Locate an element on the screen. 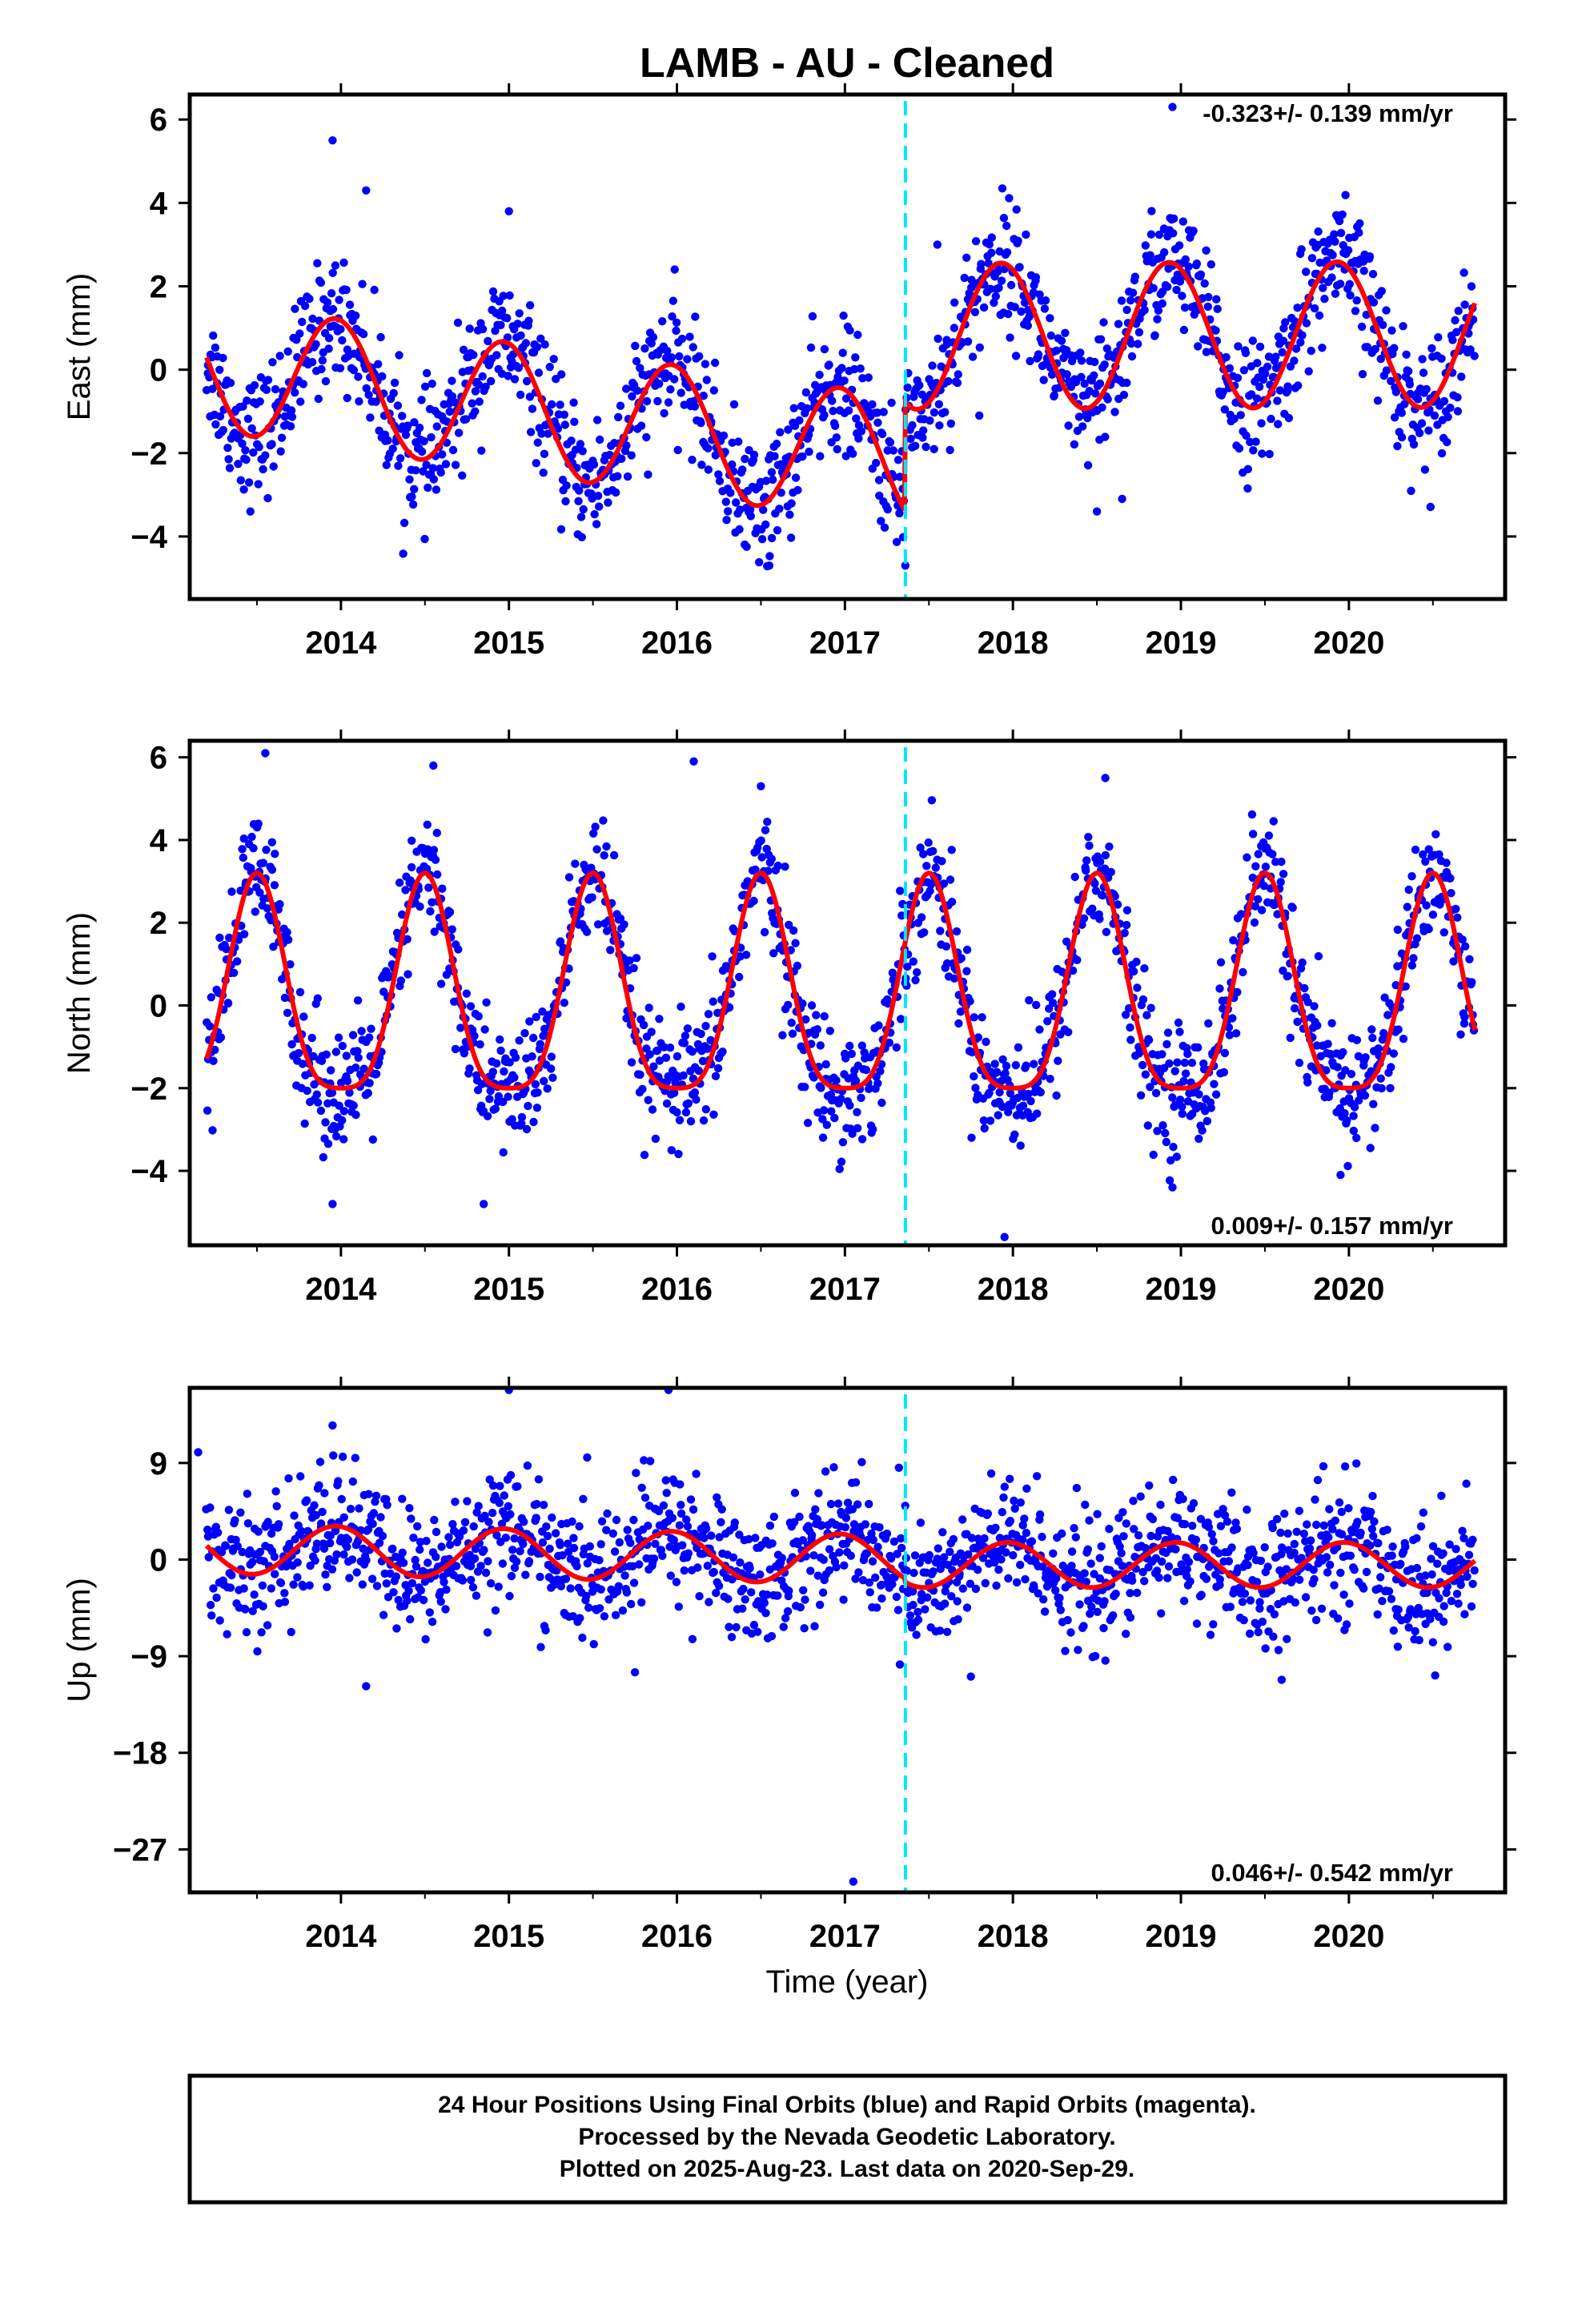 This screenshot has width=1582, height=2324. y-axis-label: North (mm) is located at coordinates (79, 993).